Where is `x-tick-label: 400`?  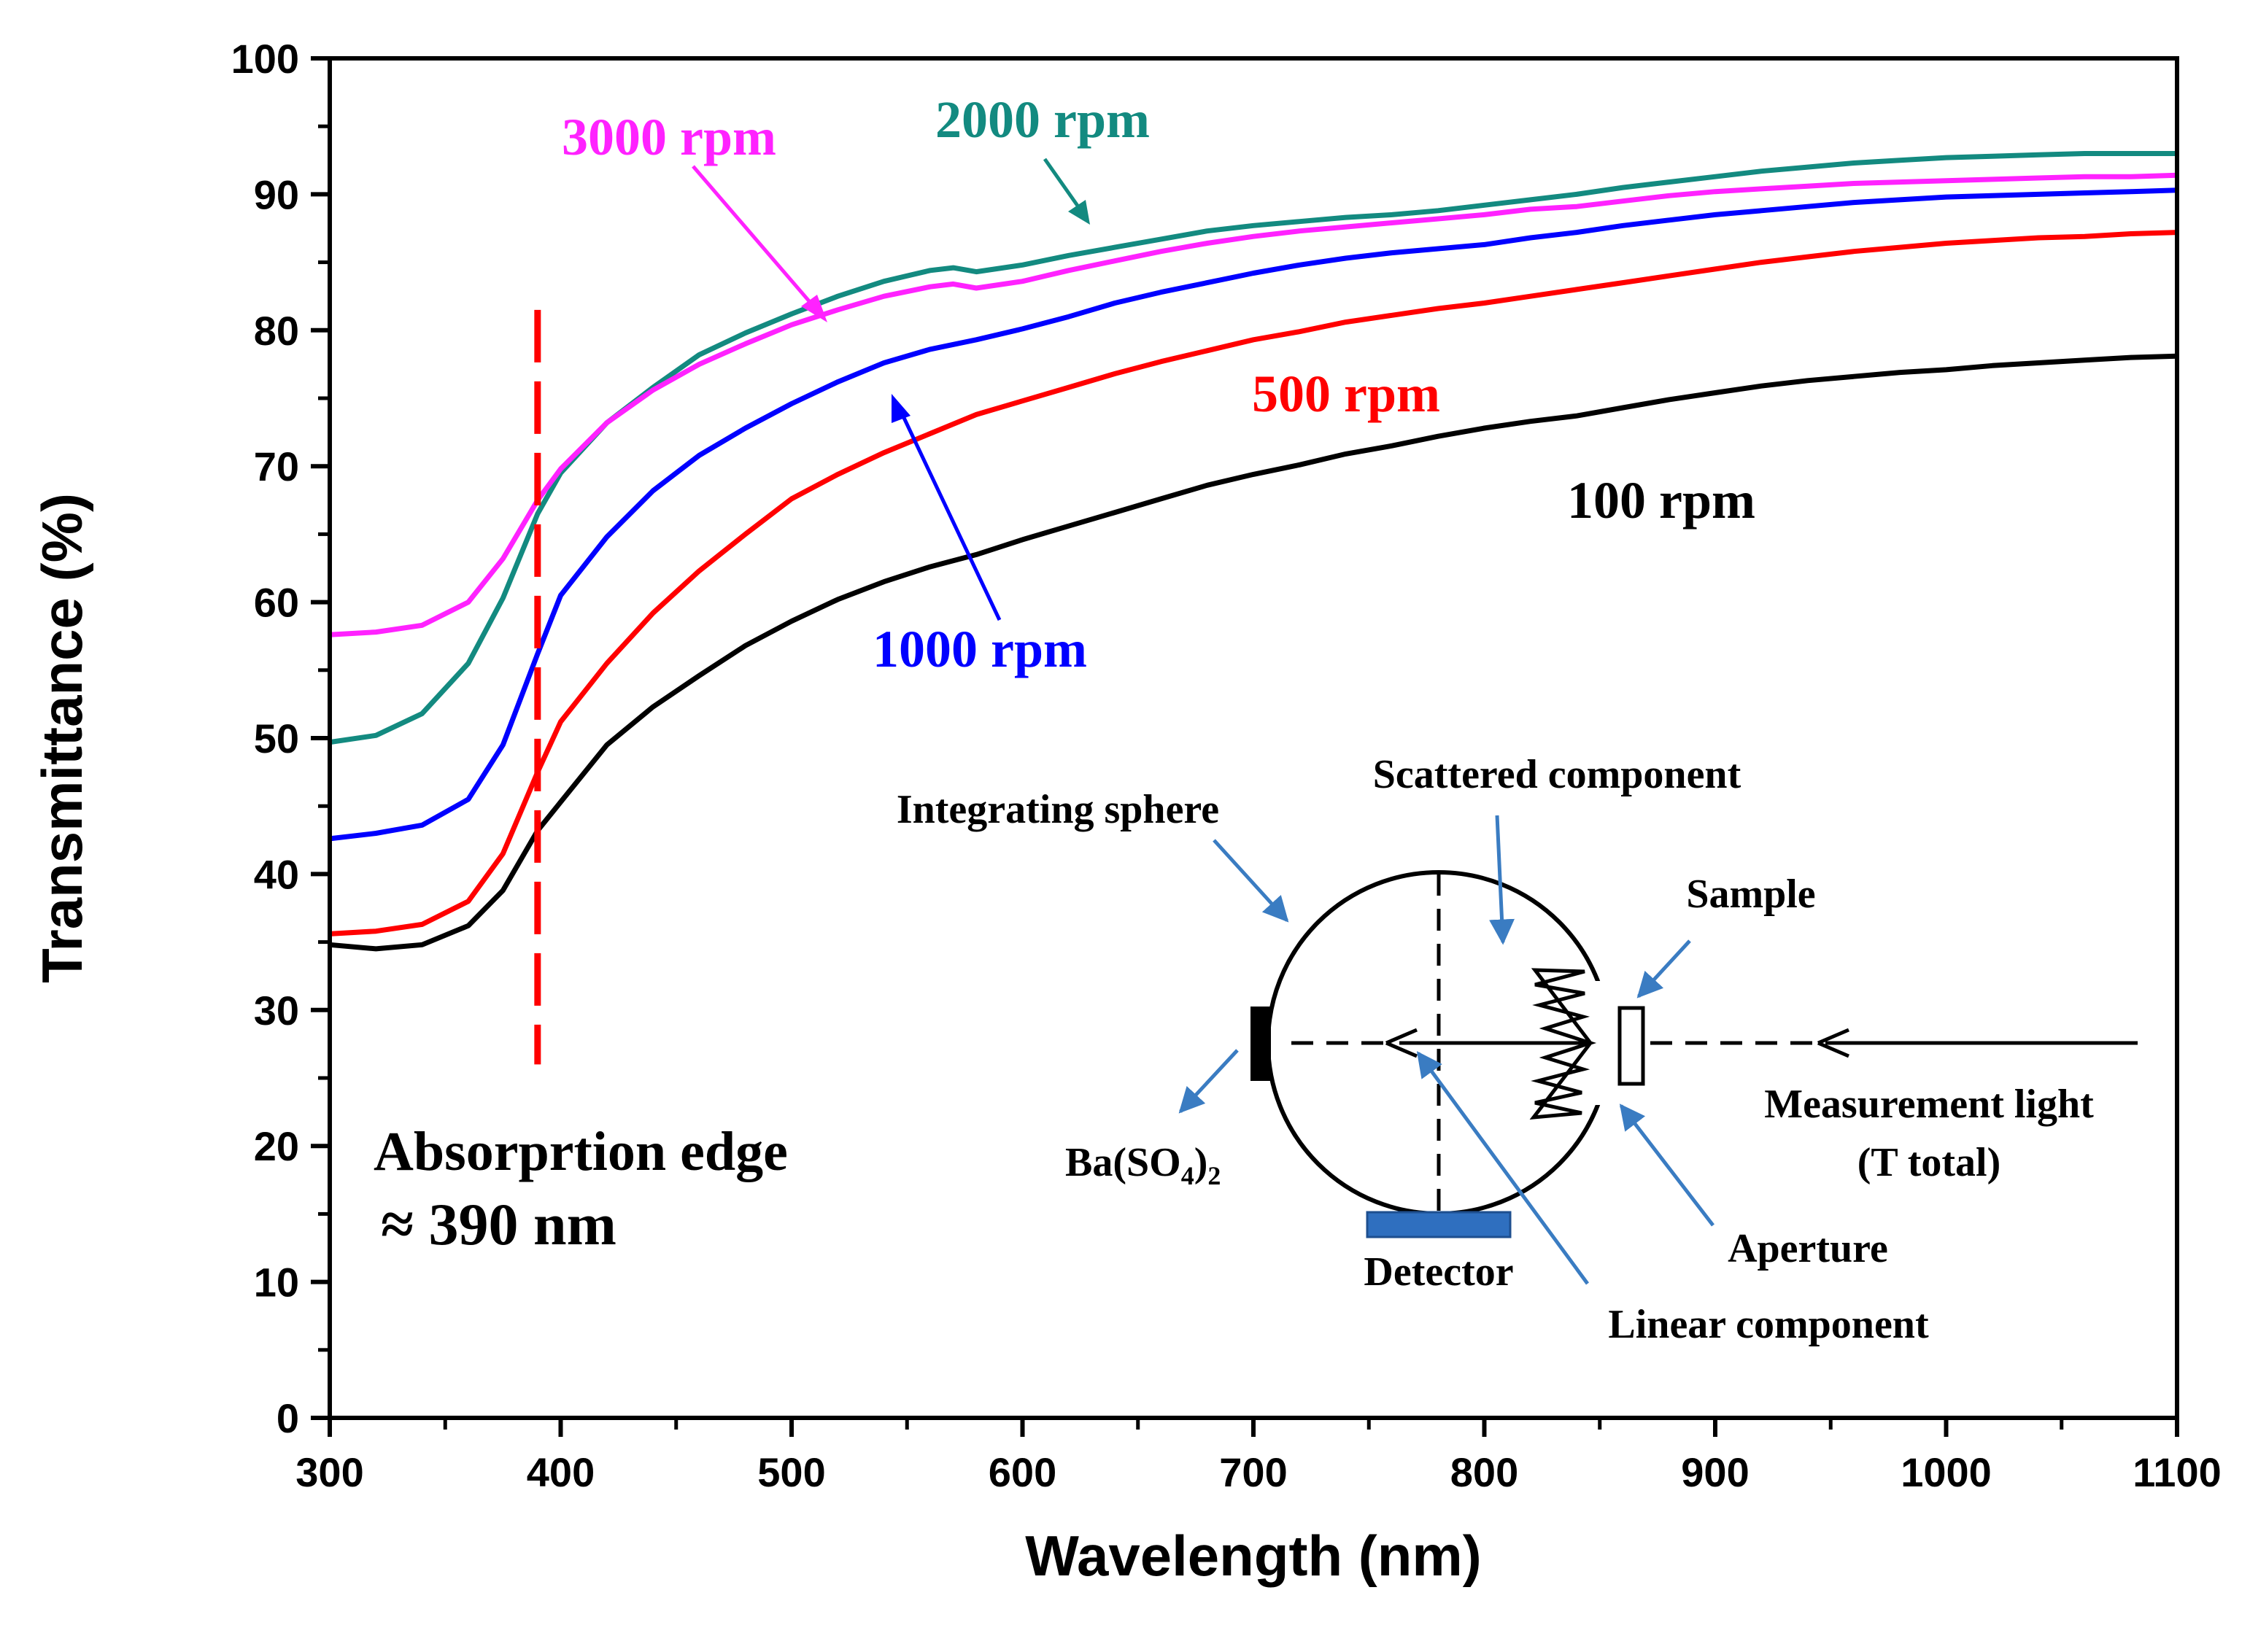
x-tick-label: 400 is located at coordinates (561, 1472).